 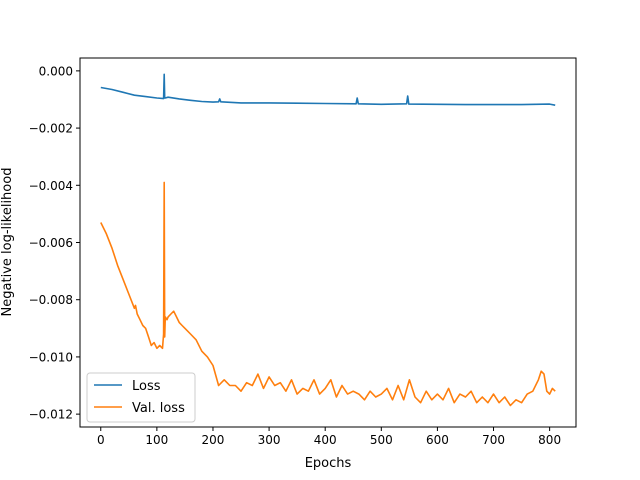 What do you see at coordinates (325, 440) in the screenshot?
I see `x-tick-label: 400` at bounding box center [325, 440].